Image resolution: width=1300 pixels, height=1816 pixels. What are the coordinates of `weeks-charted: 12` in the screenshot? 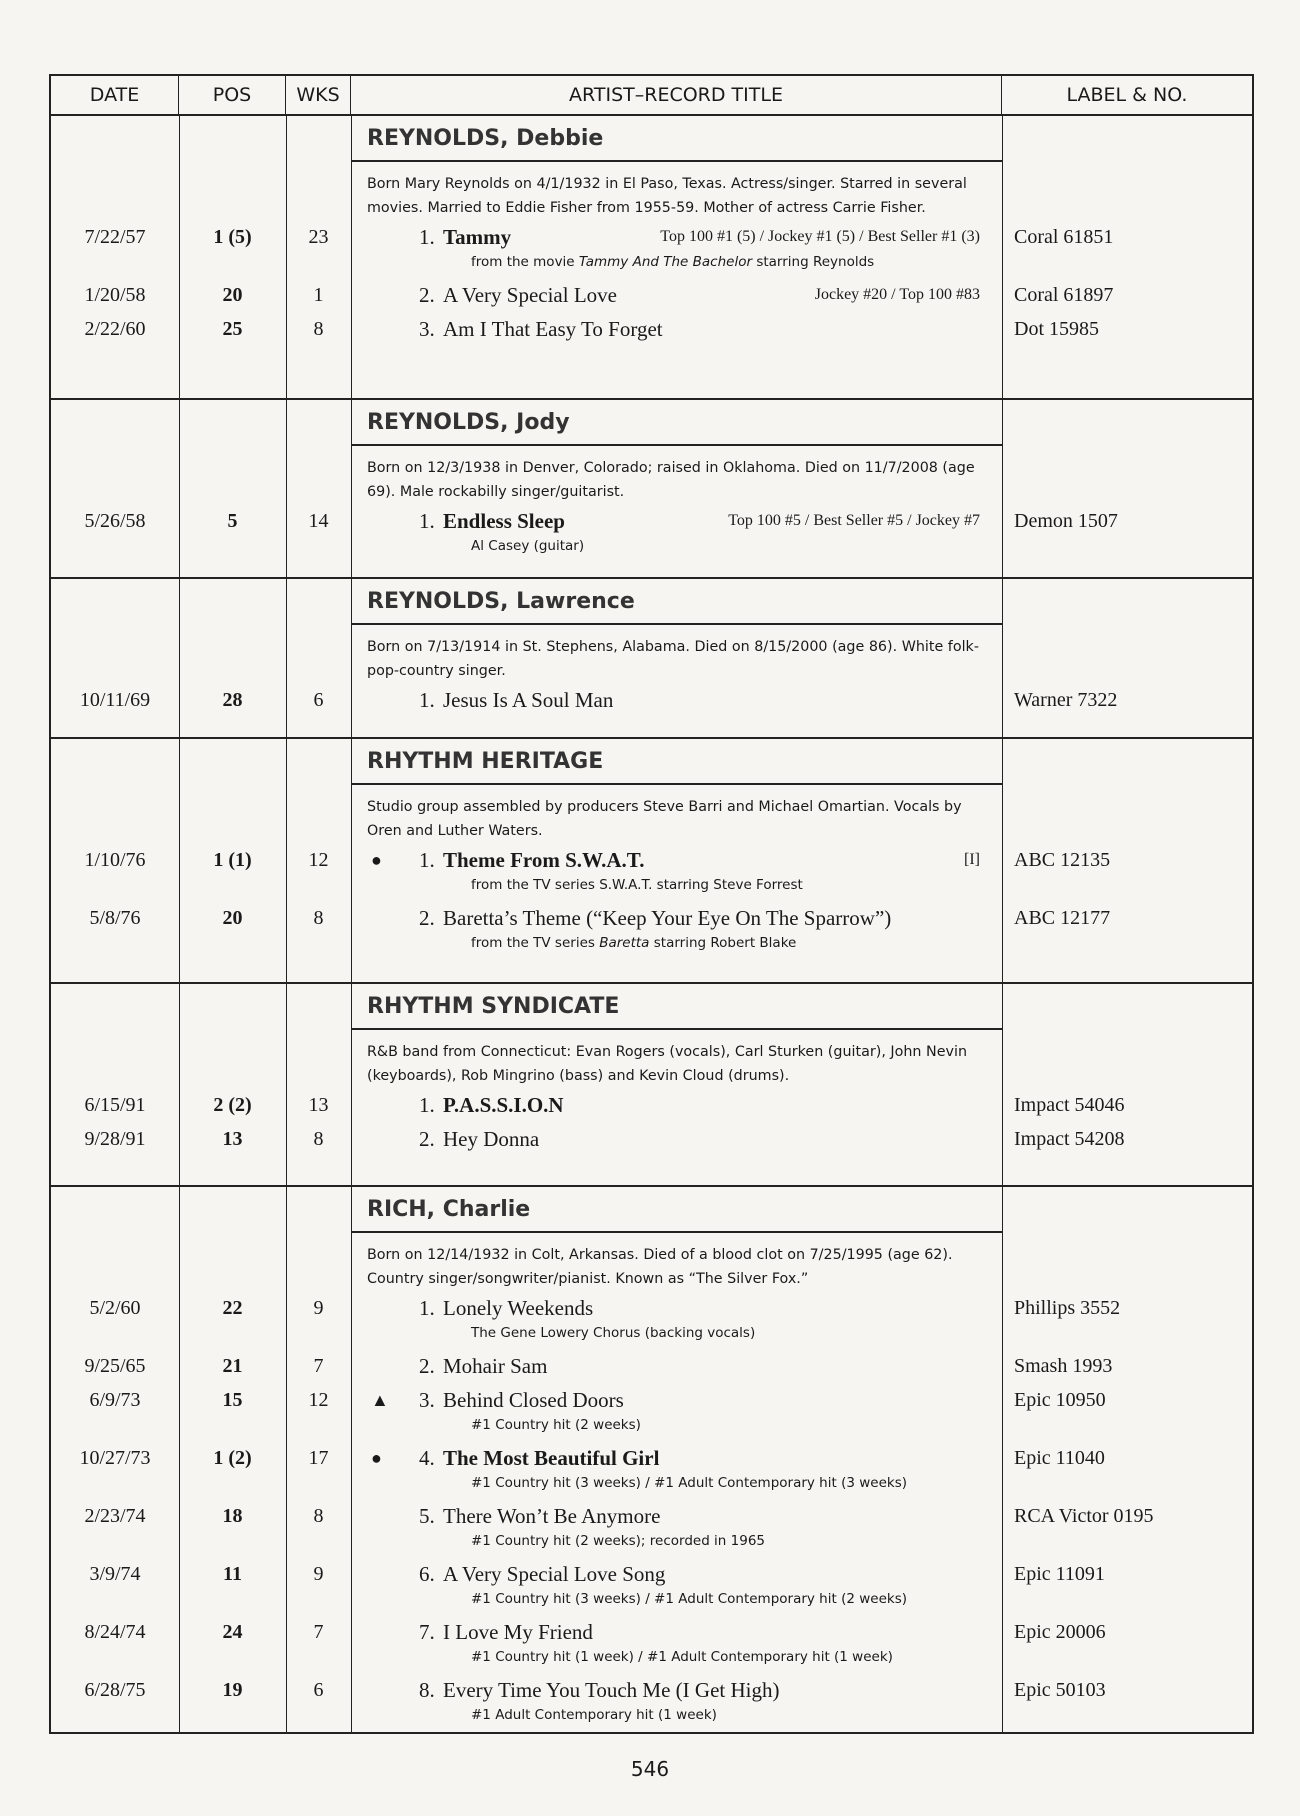 It's located at (318, 1399).